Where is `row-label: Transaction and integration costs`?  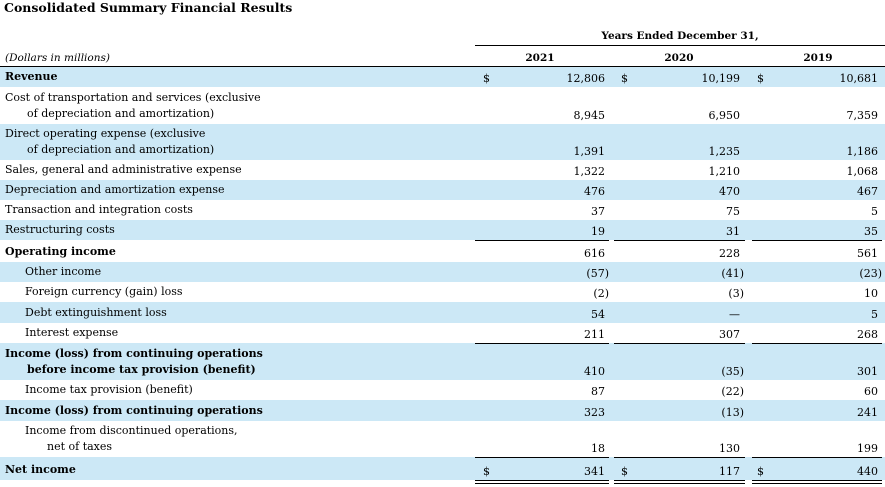 row-label: Transaction and integration costs is located at coordinates (99, 210).